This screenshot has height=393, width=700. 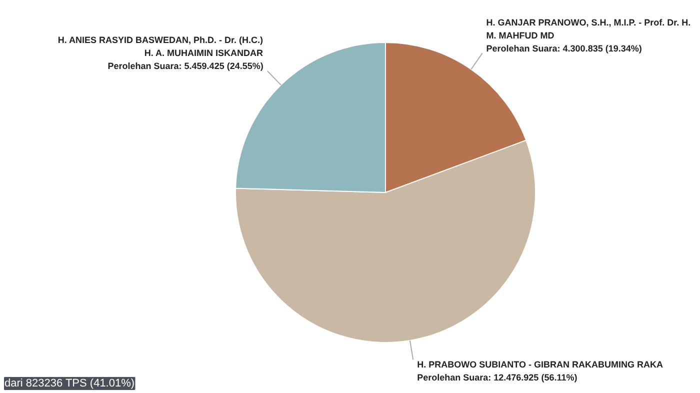 What do you see at coordinates (564, 48) in the screenshot?
I see `data-label: Perolehan Suara: 4.300.835 (19.34%)` at bounding box center [564, 48].